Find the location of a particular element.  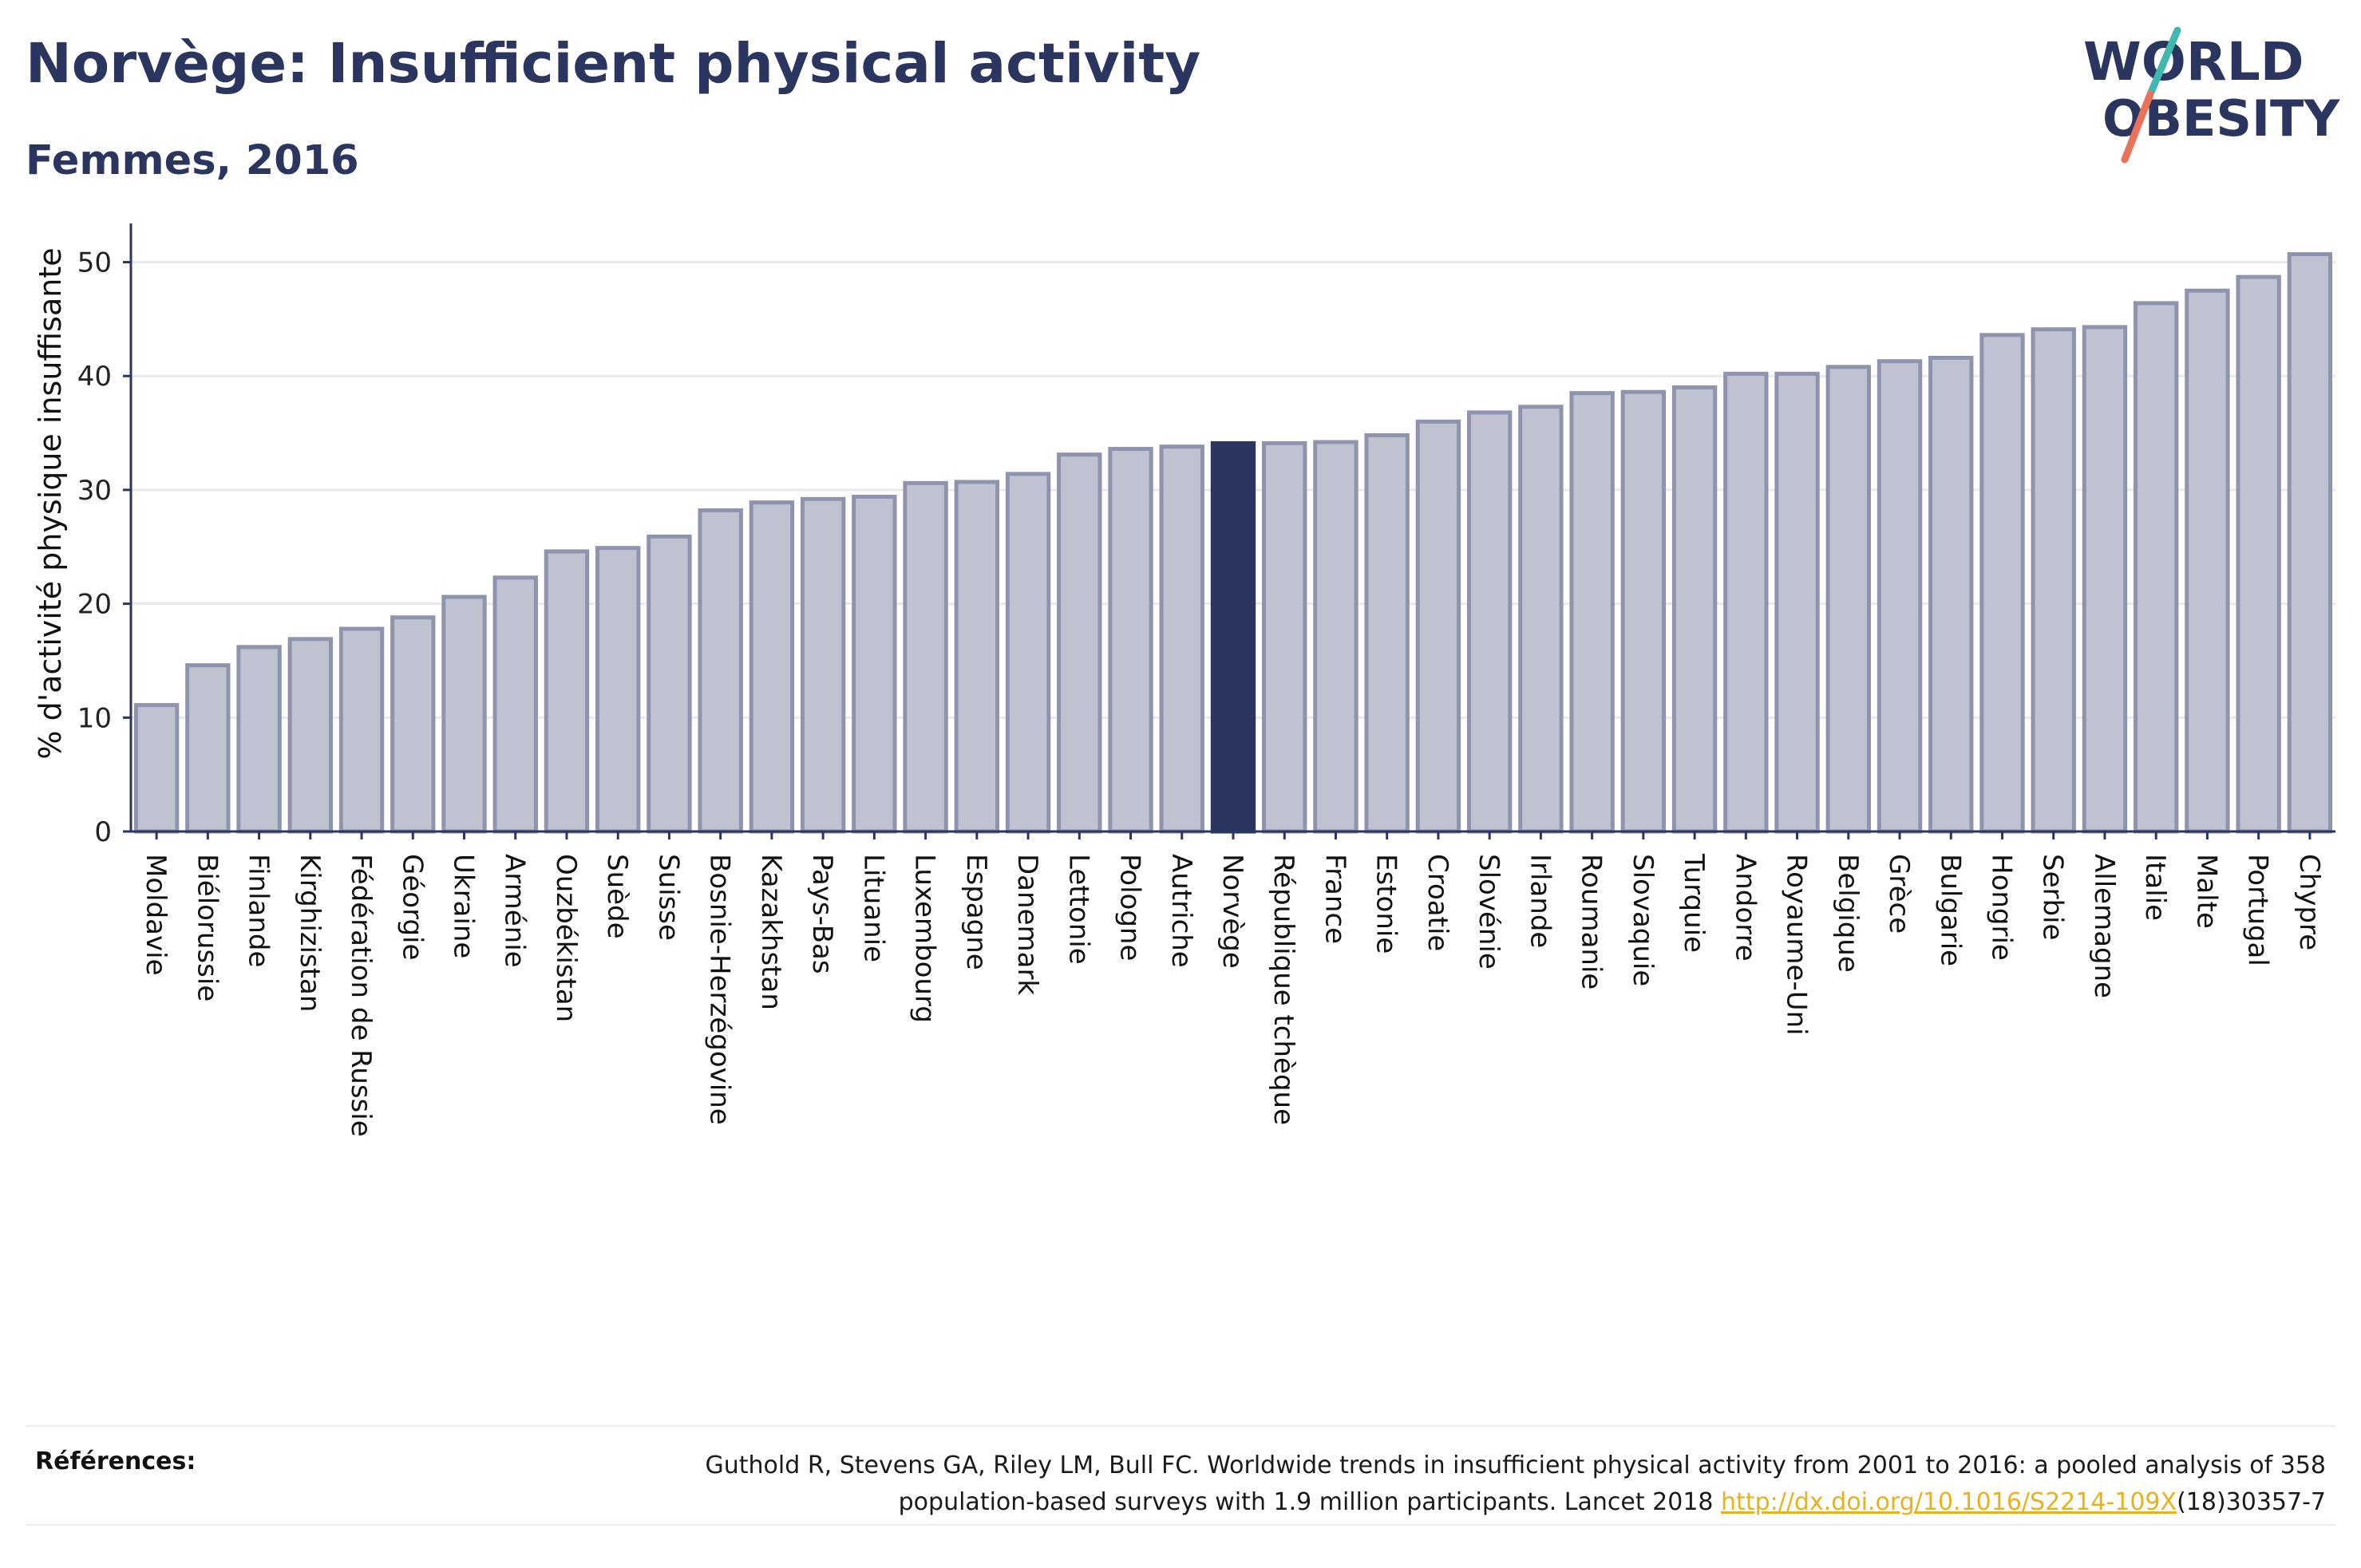

x-tick-label: Serbie is located at coordinates (2053, 897).